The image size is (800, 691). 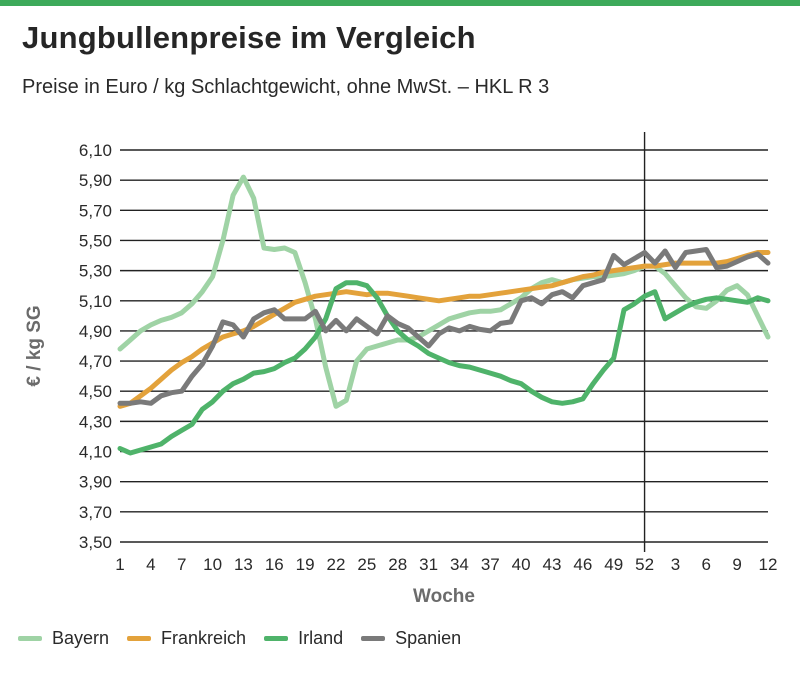 I want to click on legend-label-spanien: Spanien, so click(x=428, y=638).